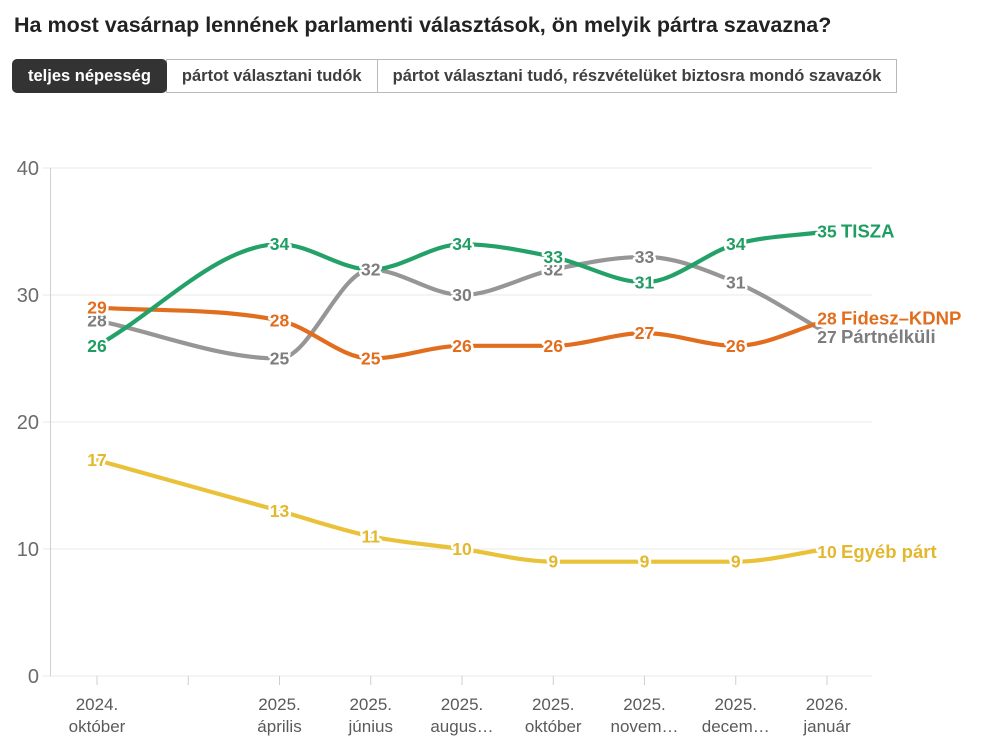  I want to click on series-line-partnelkuli, so click(462, 307).